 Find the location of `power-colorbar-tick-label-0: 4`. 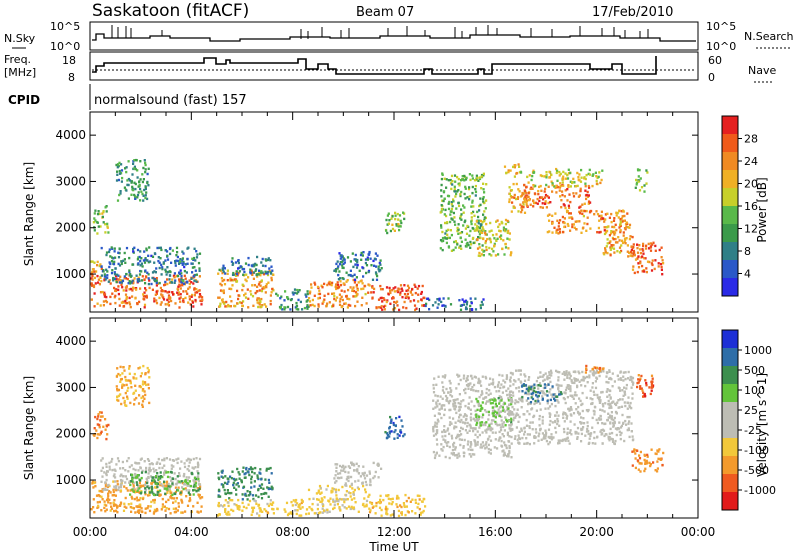

power-colorbar-tick-label-0: 4 is located at coordinates (747, 274).